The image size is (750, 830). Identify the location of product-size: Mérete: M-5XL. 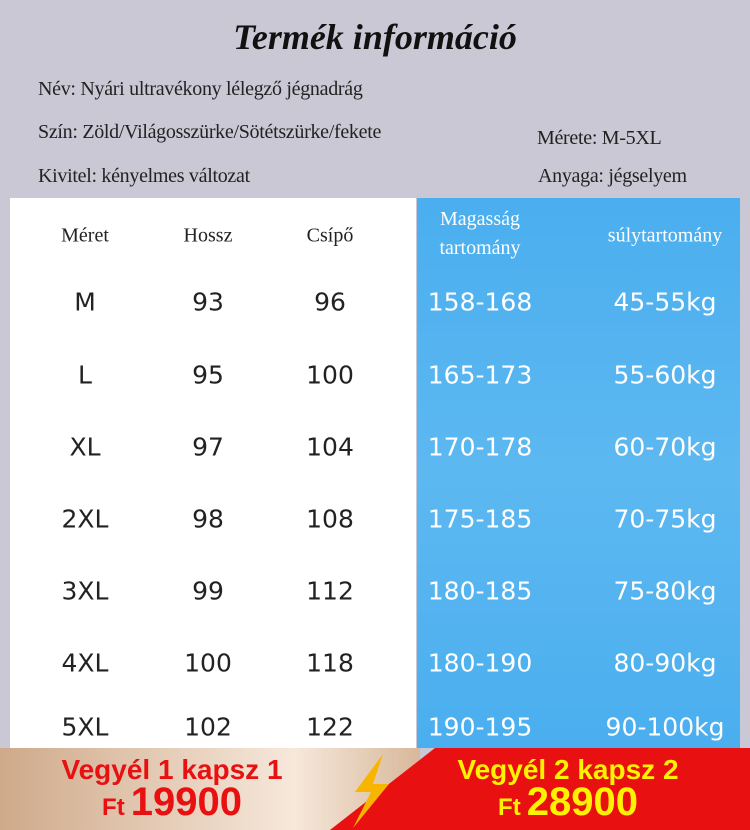
(599, 138).